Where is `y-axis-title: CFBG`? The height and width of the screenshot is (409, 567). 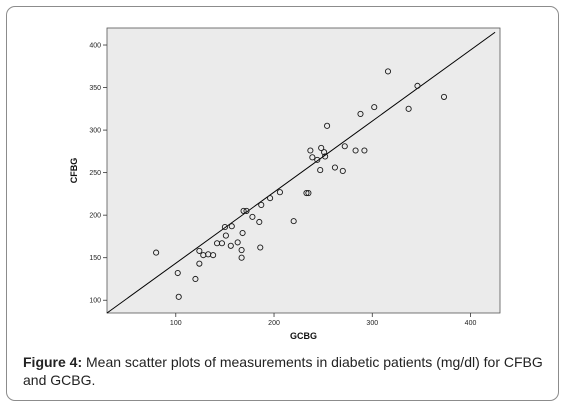
y-axis-title: CFBG is located at coordinates (74, 171).